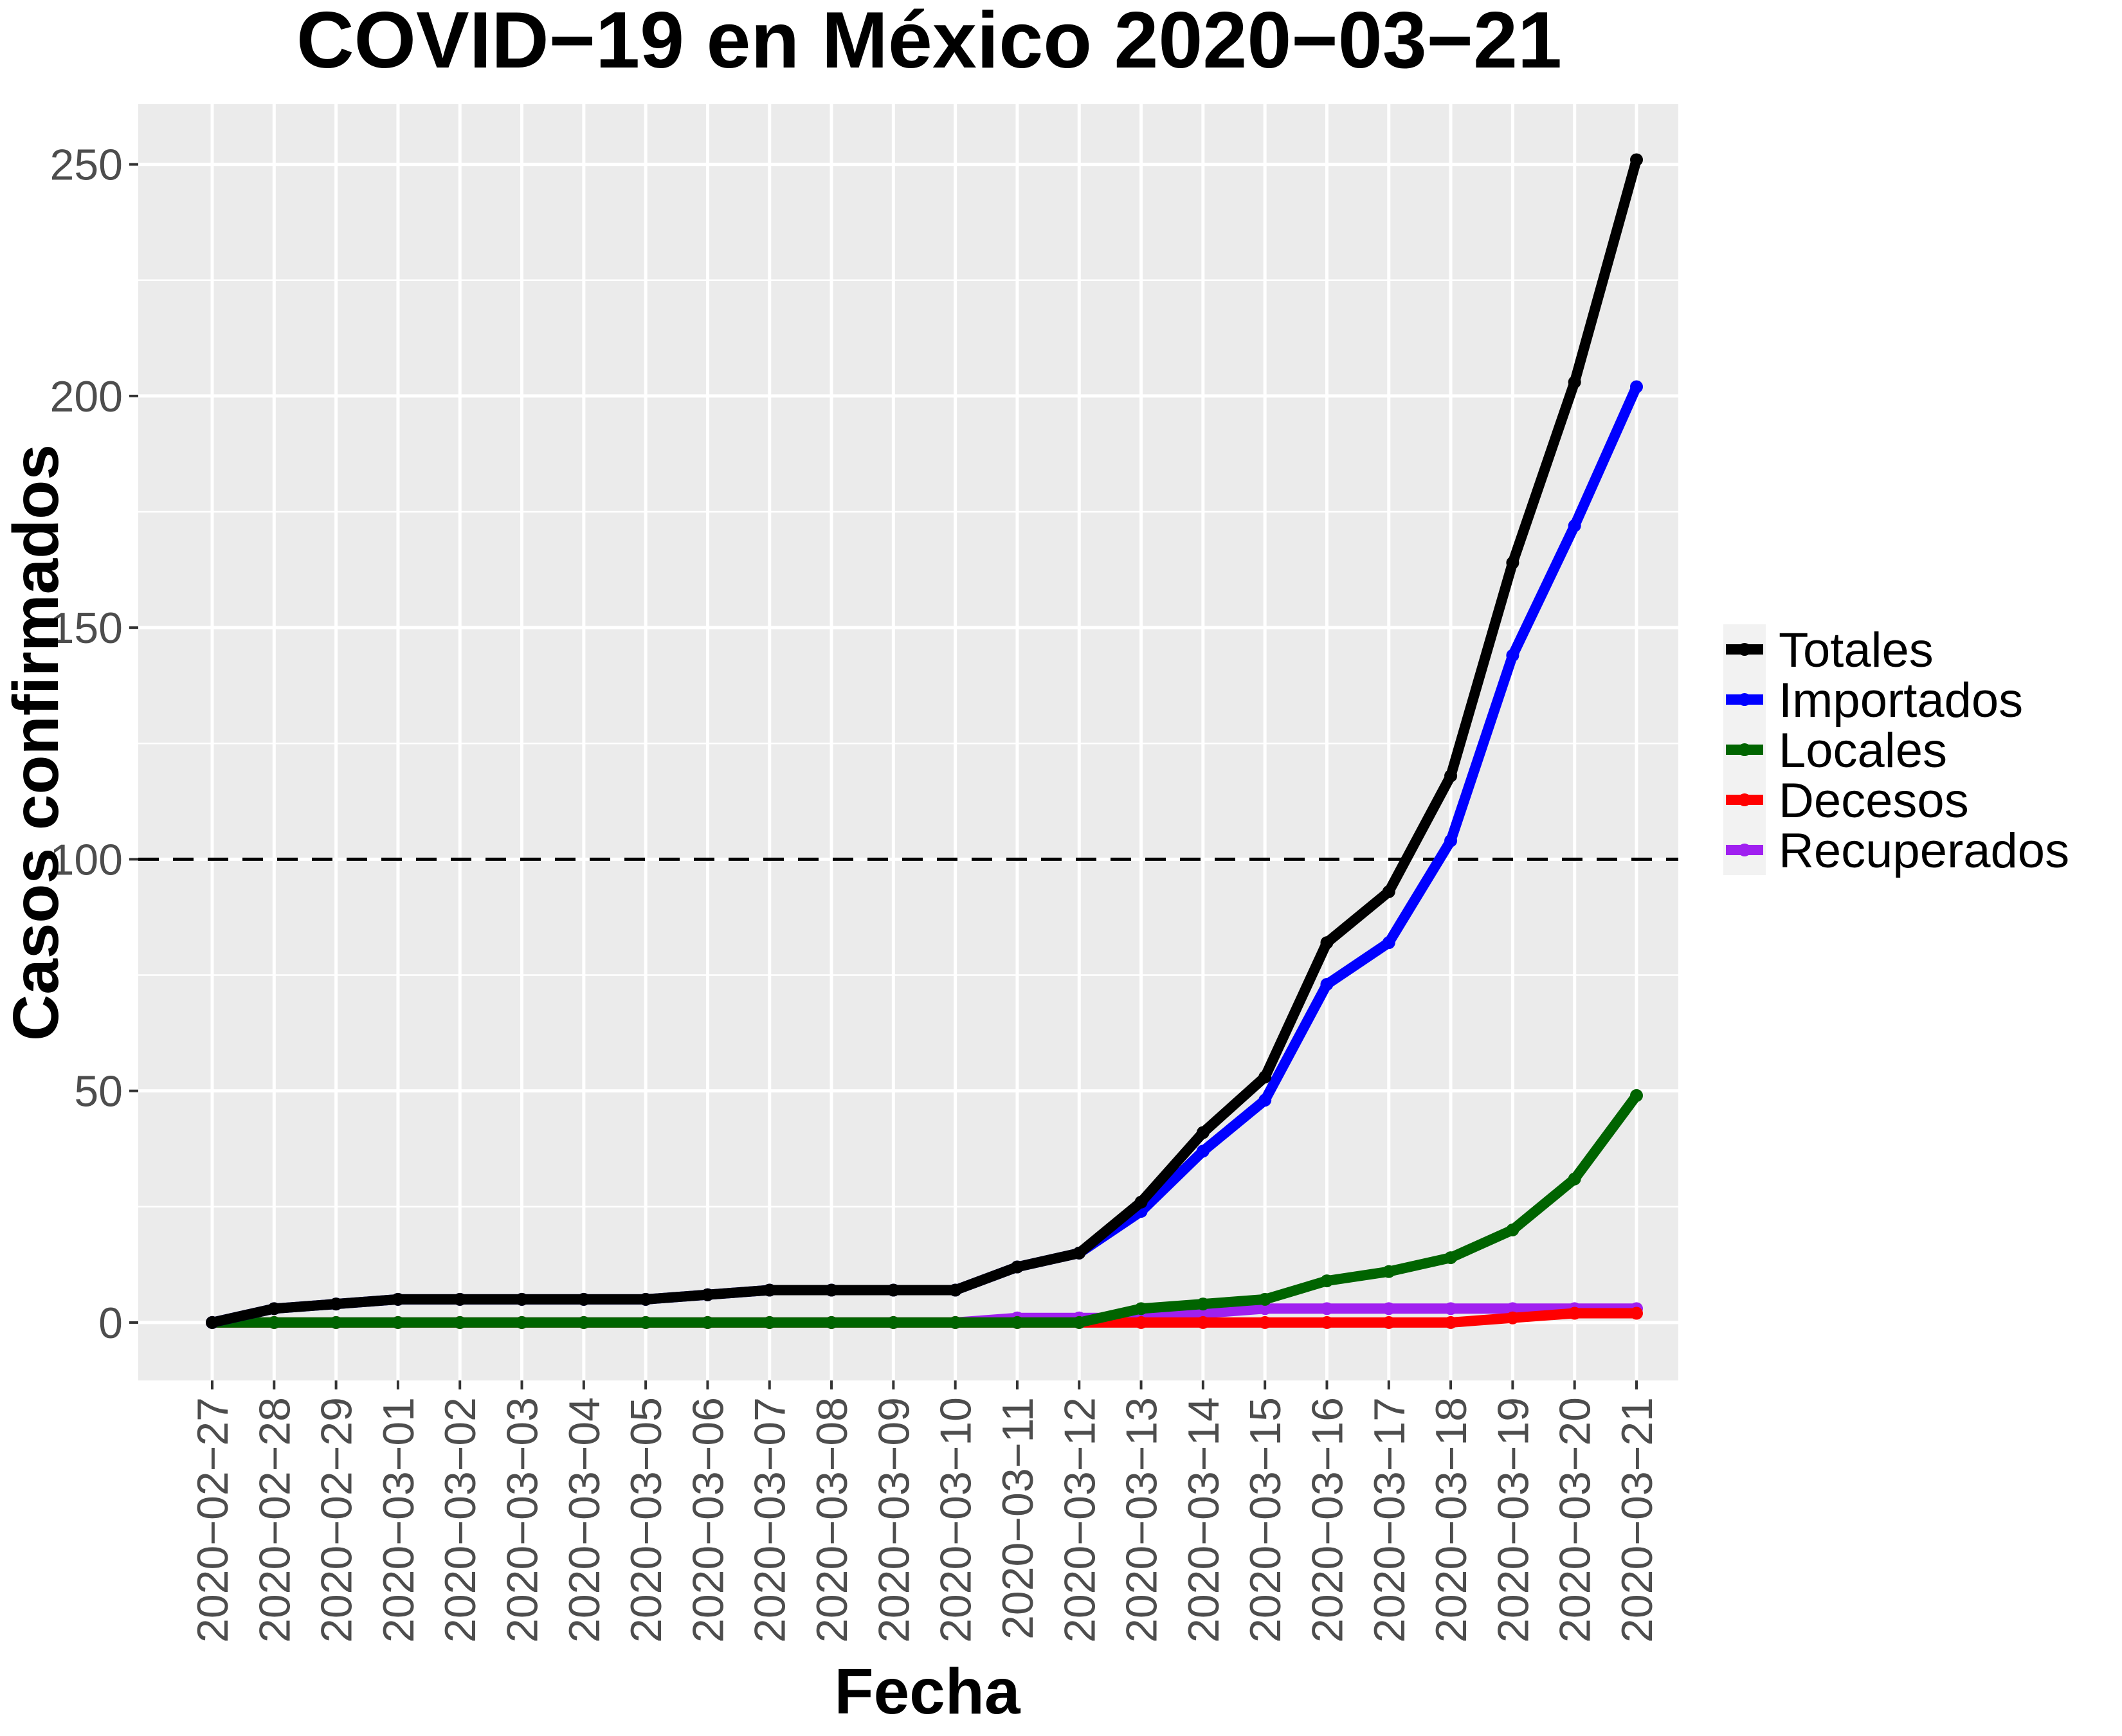 Image resolution: width=2122 pixels, height=1736 pixels. Describe the element at coordinates (110, 1323) in the screenshot. I see `y-tick-label: 0` at that location.